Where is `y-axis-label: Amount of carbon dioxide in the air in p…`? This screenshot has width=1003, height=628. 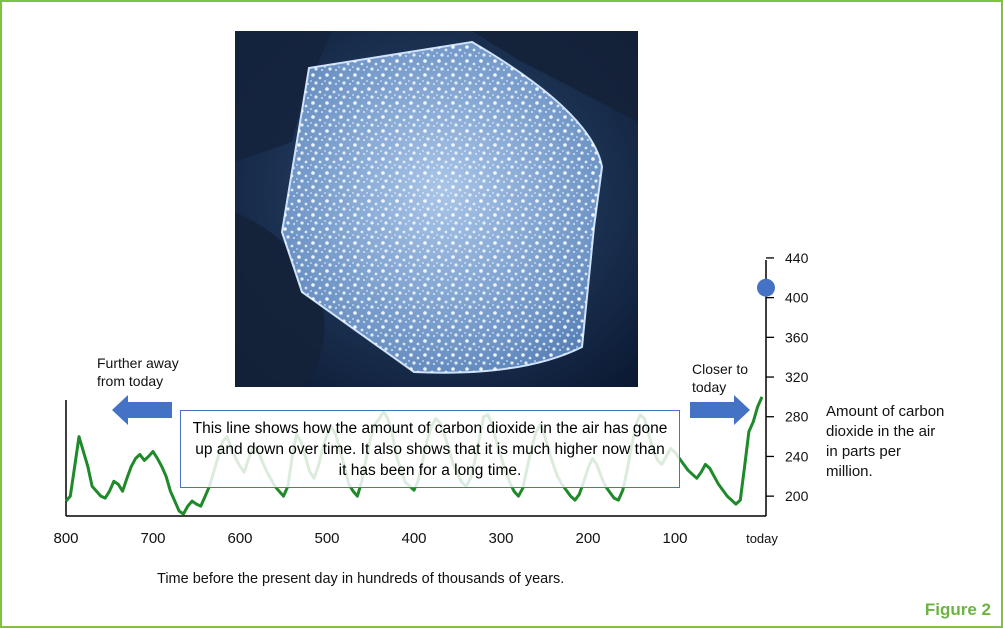 y-axis-label: Amount of carbon dioxide in the air in p… is located at coordinates (885, 442).